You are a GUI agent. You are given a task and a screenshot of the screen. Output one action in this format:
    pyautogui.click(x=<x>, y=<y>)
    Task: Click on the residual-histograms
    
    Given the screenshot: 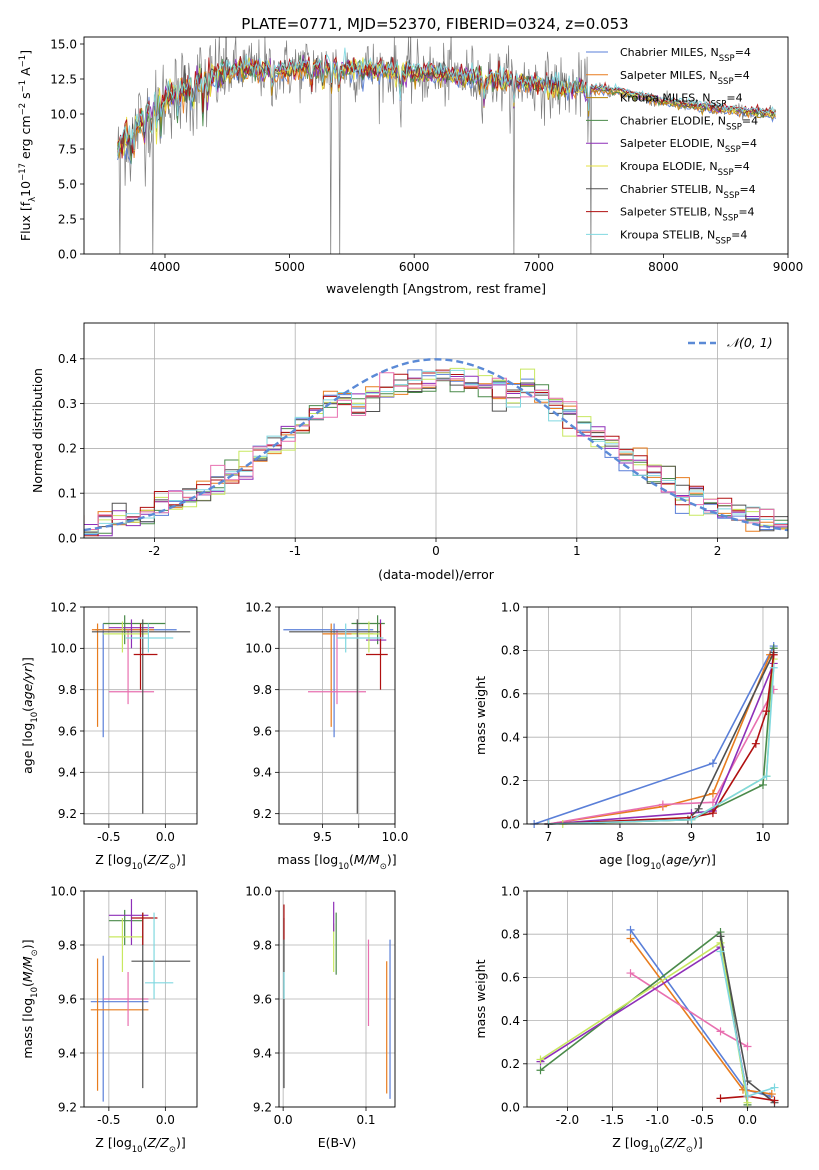 What is the action you would take?
    pyautogui.click(x=436, y=447)
    